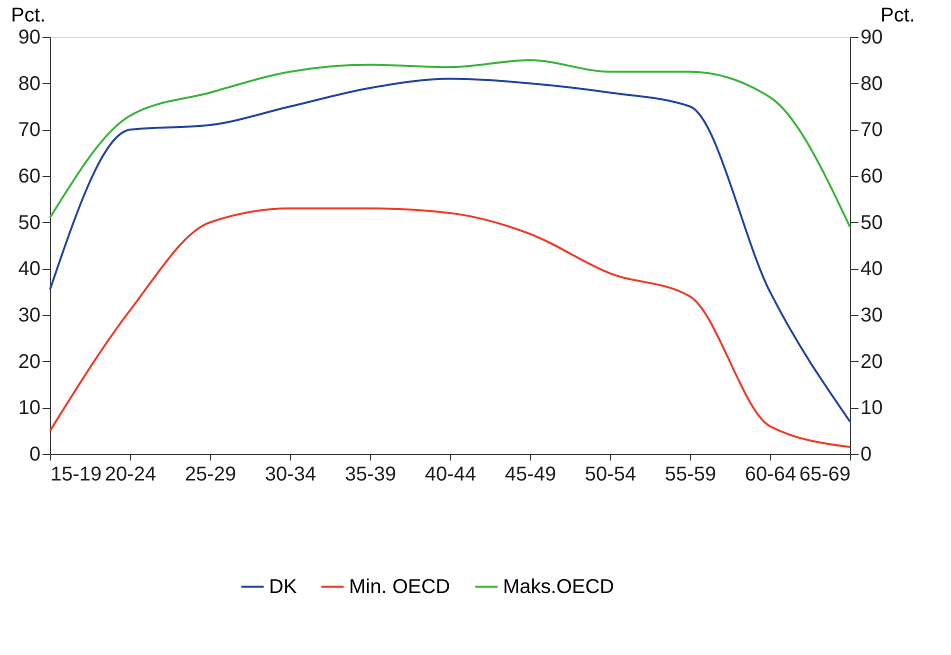  Describe the element at coordinates (871, 408) in the screenshot. I see `y2-tick-label: 10` at that location.